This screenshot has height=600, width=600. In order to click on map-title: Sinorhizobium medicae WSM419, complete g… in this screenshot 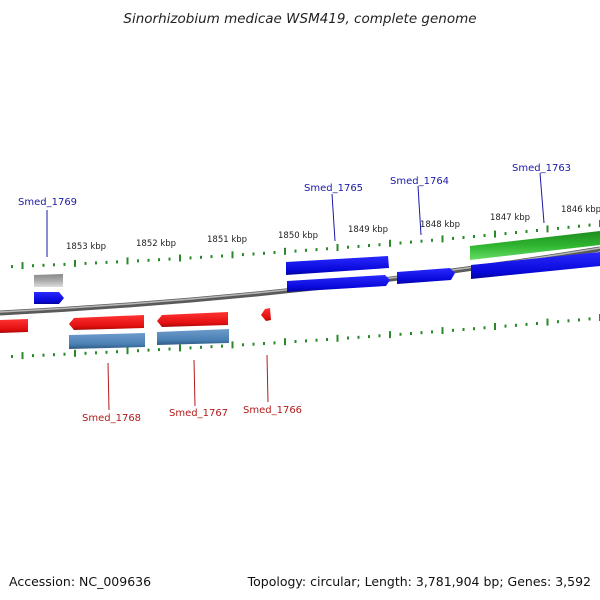, I will do `click(299, 19)`.